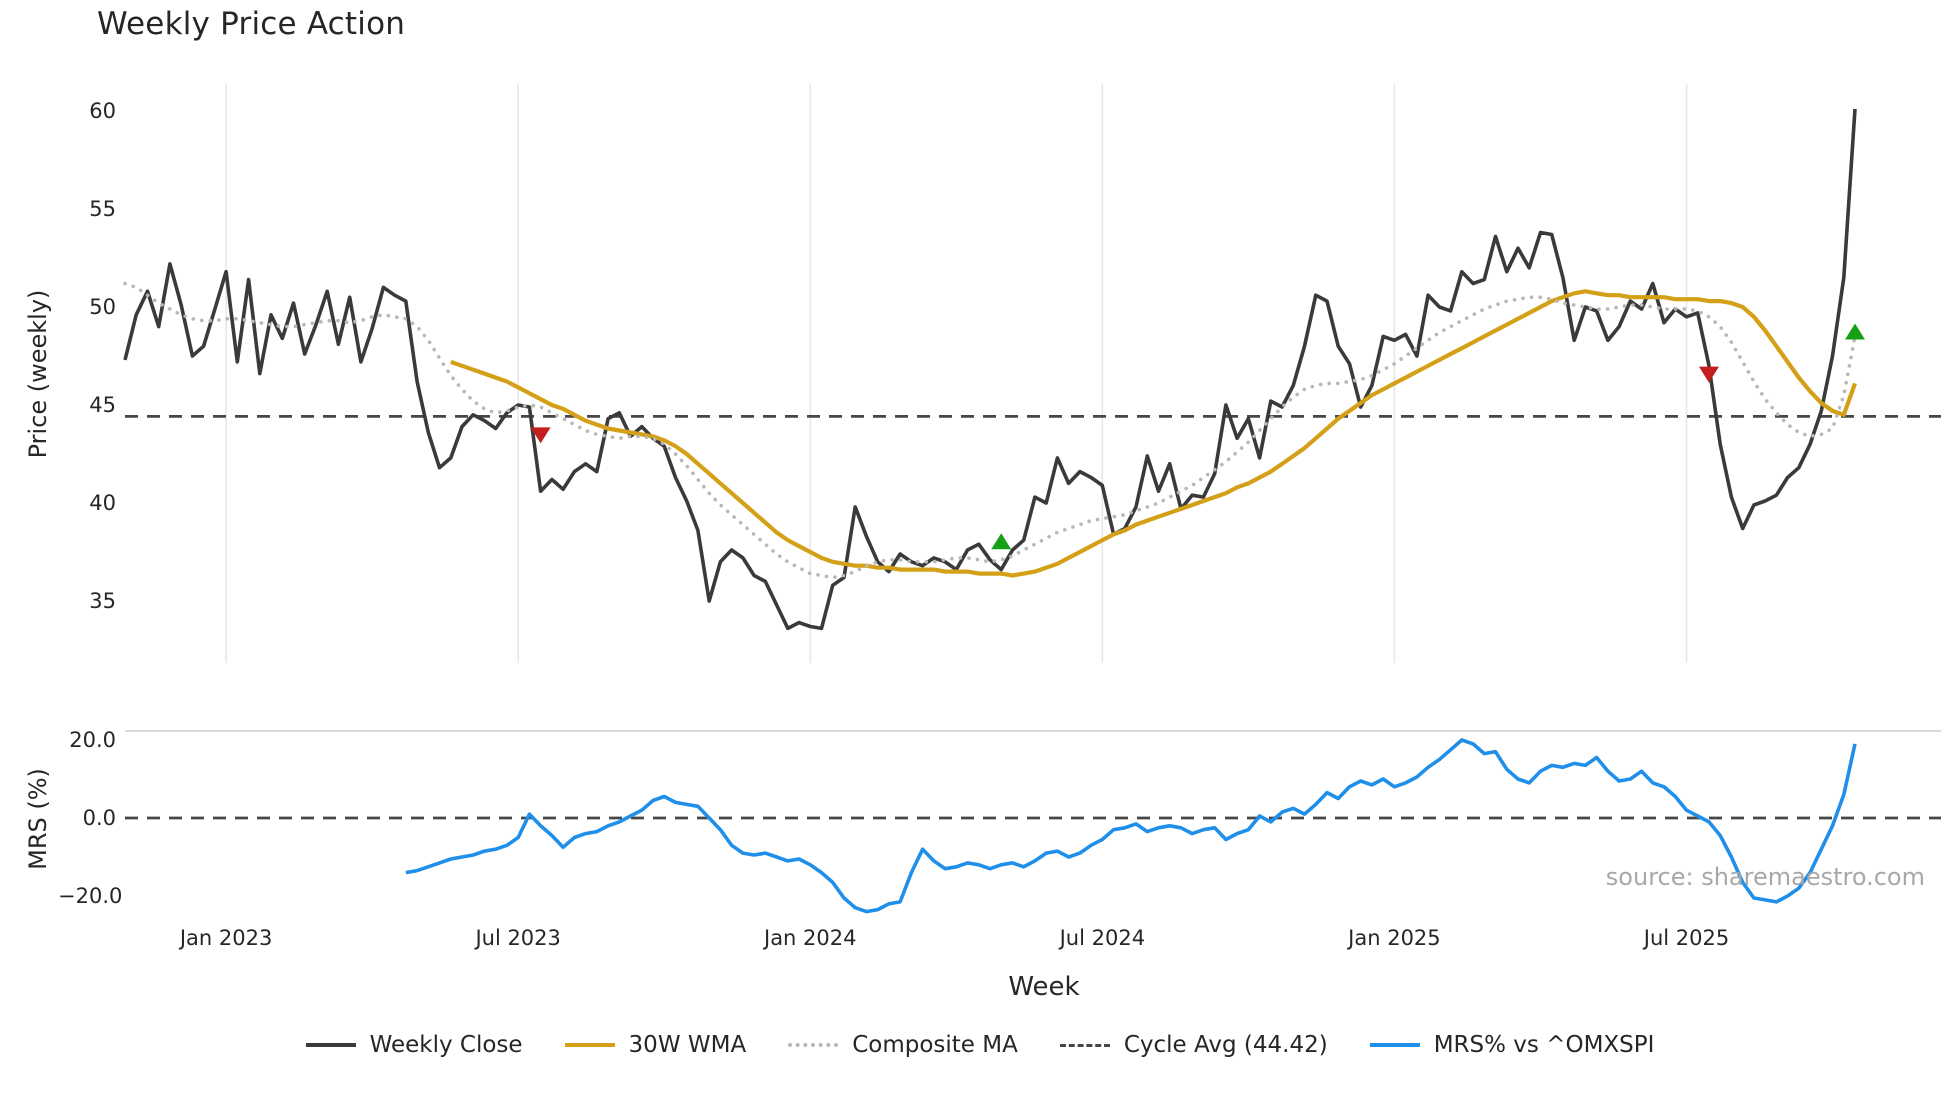 The height and width of the screenshot is (1102, 1960). Describe the element at coordinates (518, 938) in the screenshot. I see `x-tick-label: Jul 2023` at that location.